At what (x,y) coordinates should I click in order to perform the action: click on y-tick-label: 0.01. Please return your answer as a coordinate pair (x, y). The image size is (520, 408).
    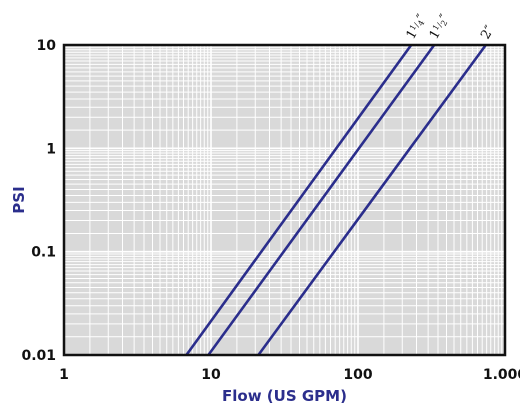
    Looking at the image, I should click on (38, 356).